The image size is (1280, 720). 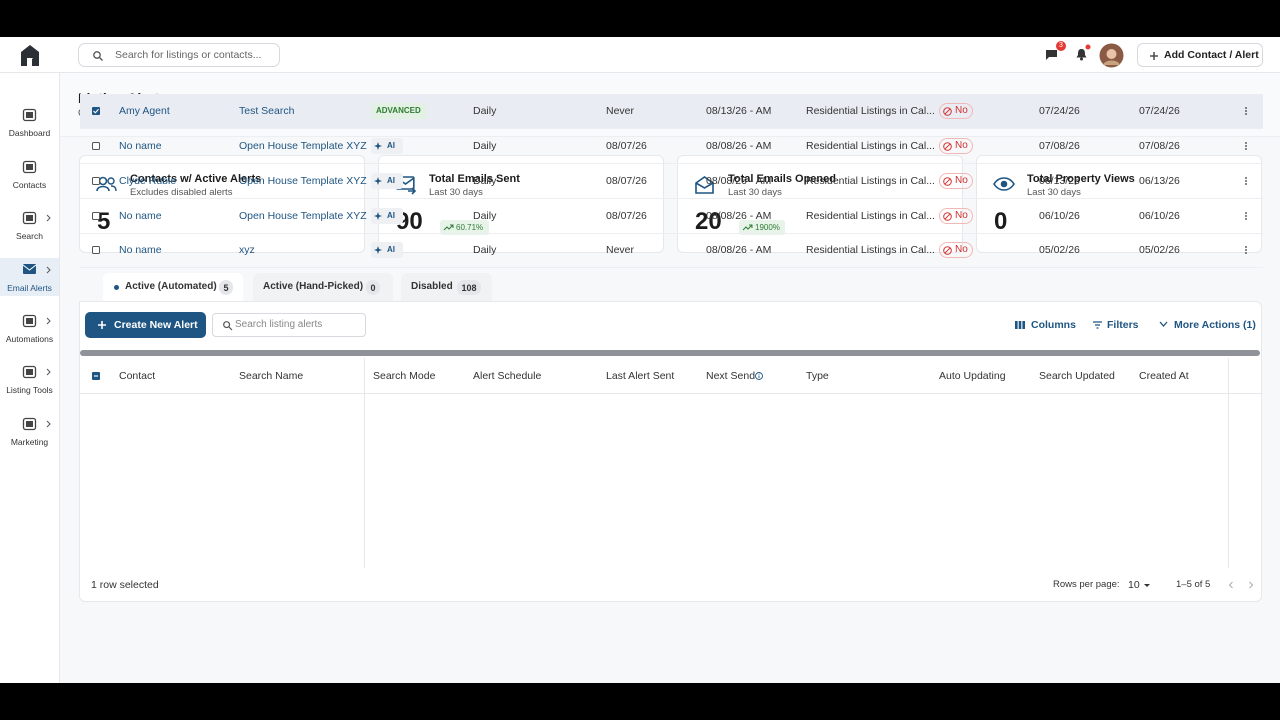 What do you see at coordinates (29, 339) in the screenshot?
I see `nav-label: Automations` at bounding box center [29, 339].